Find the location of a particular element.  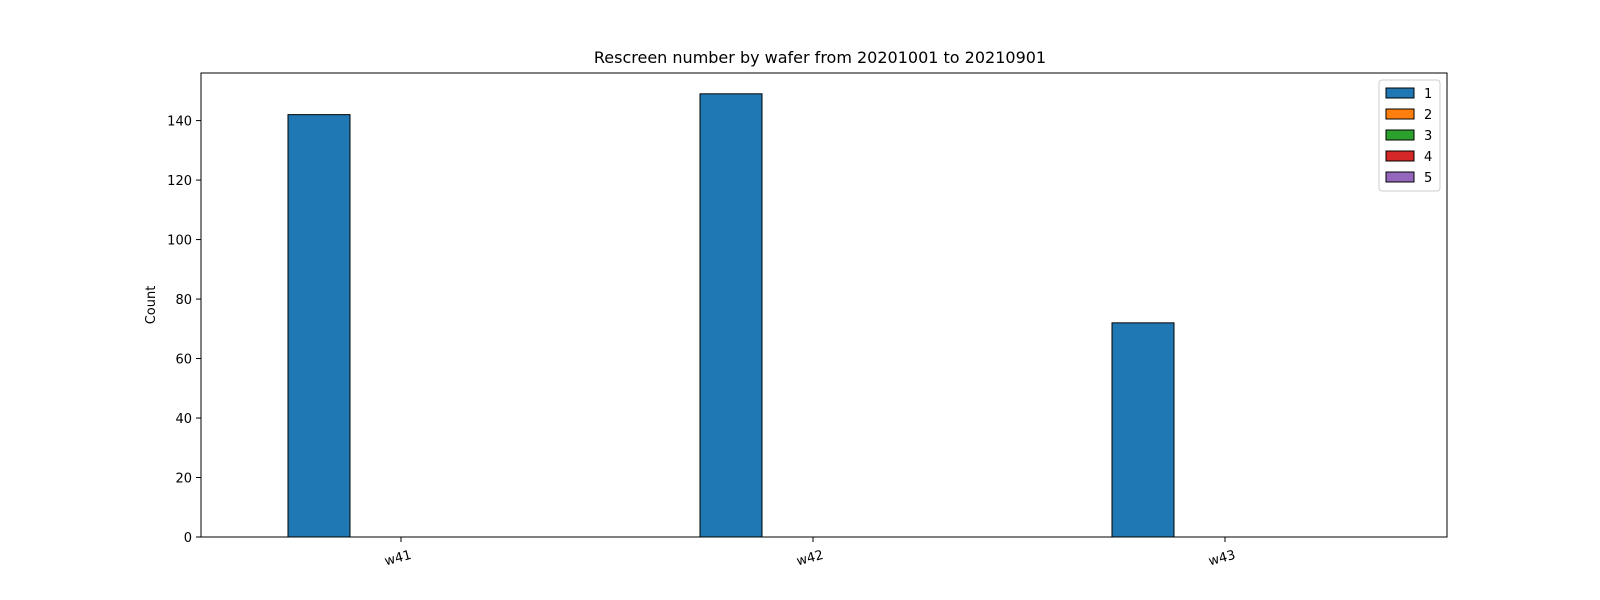

legend-label-2: 2 is located at coordinates (1428, 115).